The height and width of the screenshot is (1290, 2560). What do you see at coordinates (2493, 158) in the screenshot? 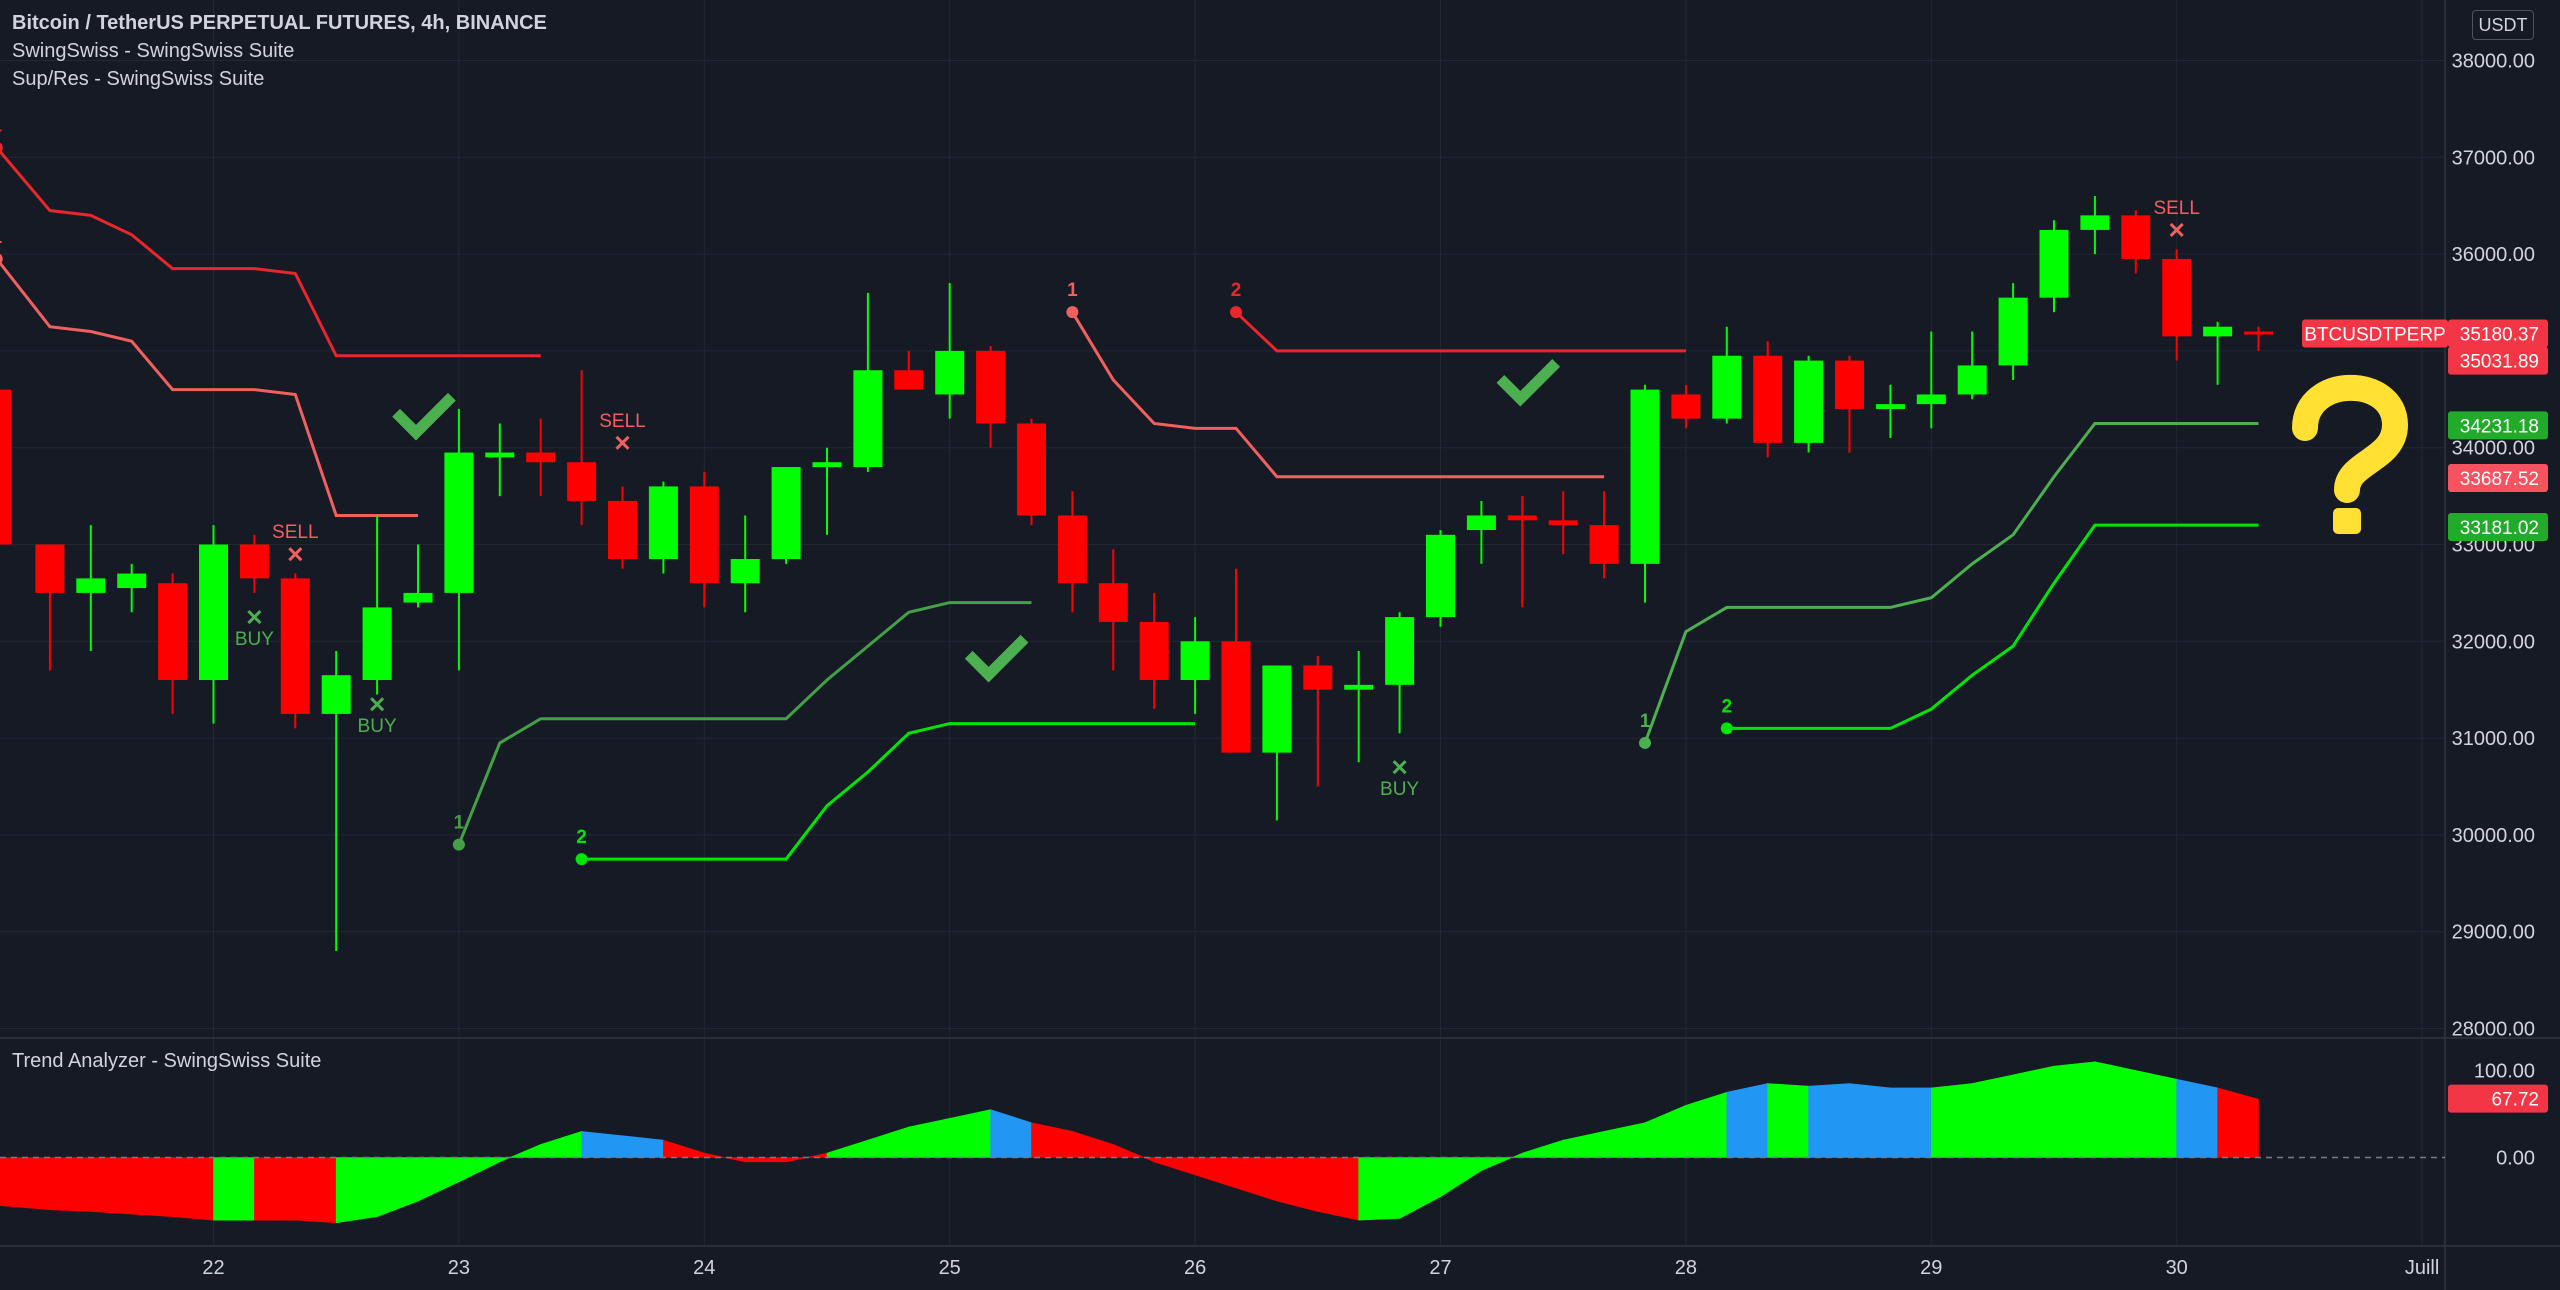
I see `price-tick-label: 37000.00` at bounding box center [2493, 158].